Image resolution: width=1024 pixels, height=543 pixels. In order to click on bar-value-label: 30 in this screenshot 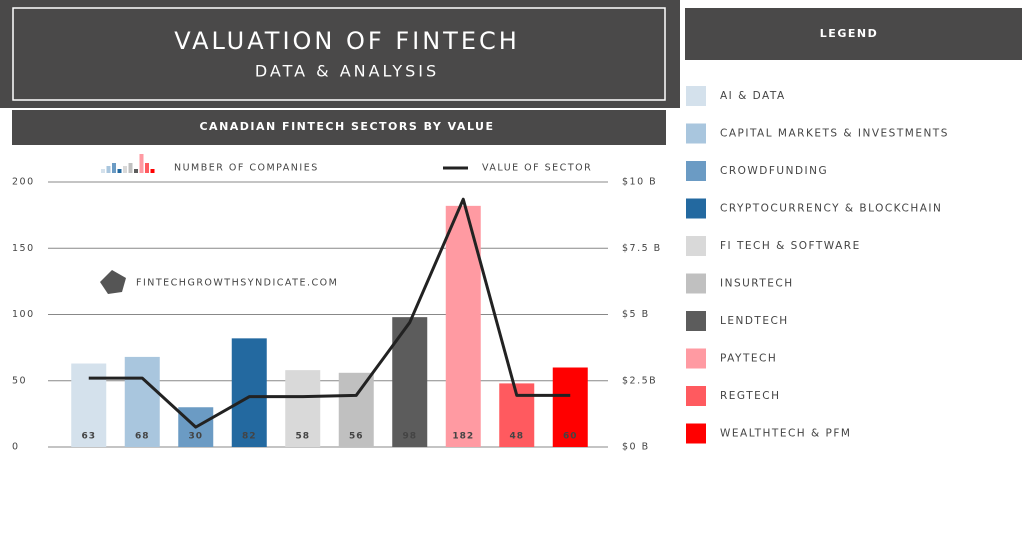, I will do `click(195, 437)`.